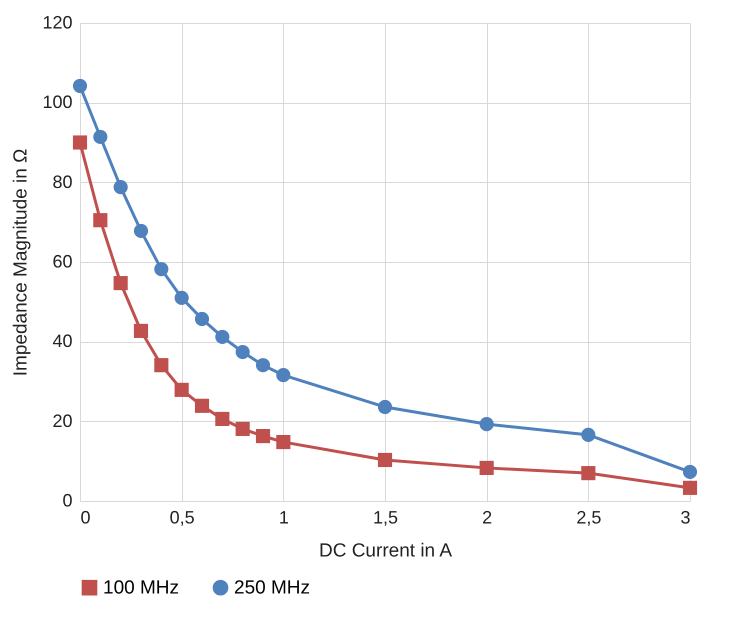 The height and width of the screenshot is (643, 755). What do you see at coordinates (283, 518) in the screenshot?
I see `x-tick-label: 1` at bounding box center [283, 518].